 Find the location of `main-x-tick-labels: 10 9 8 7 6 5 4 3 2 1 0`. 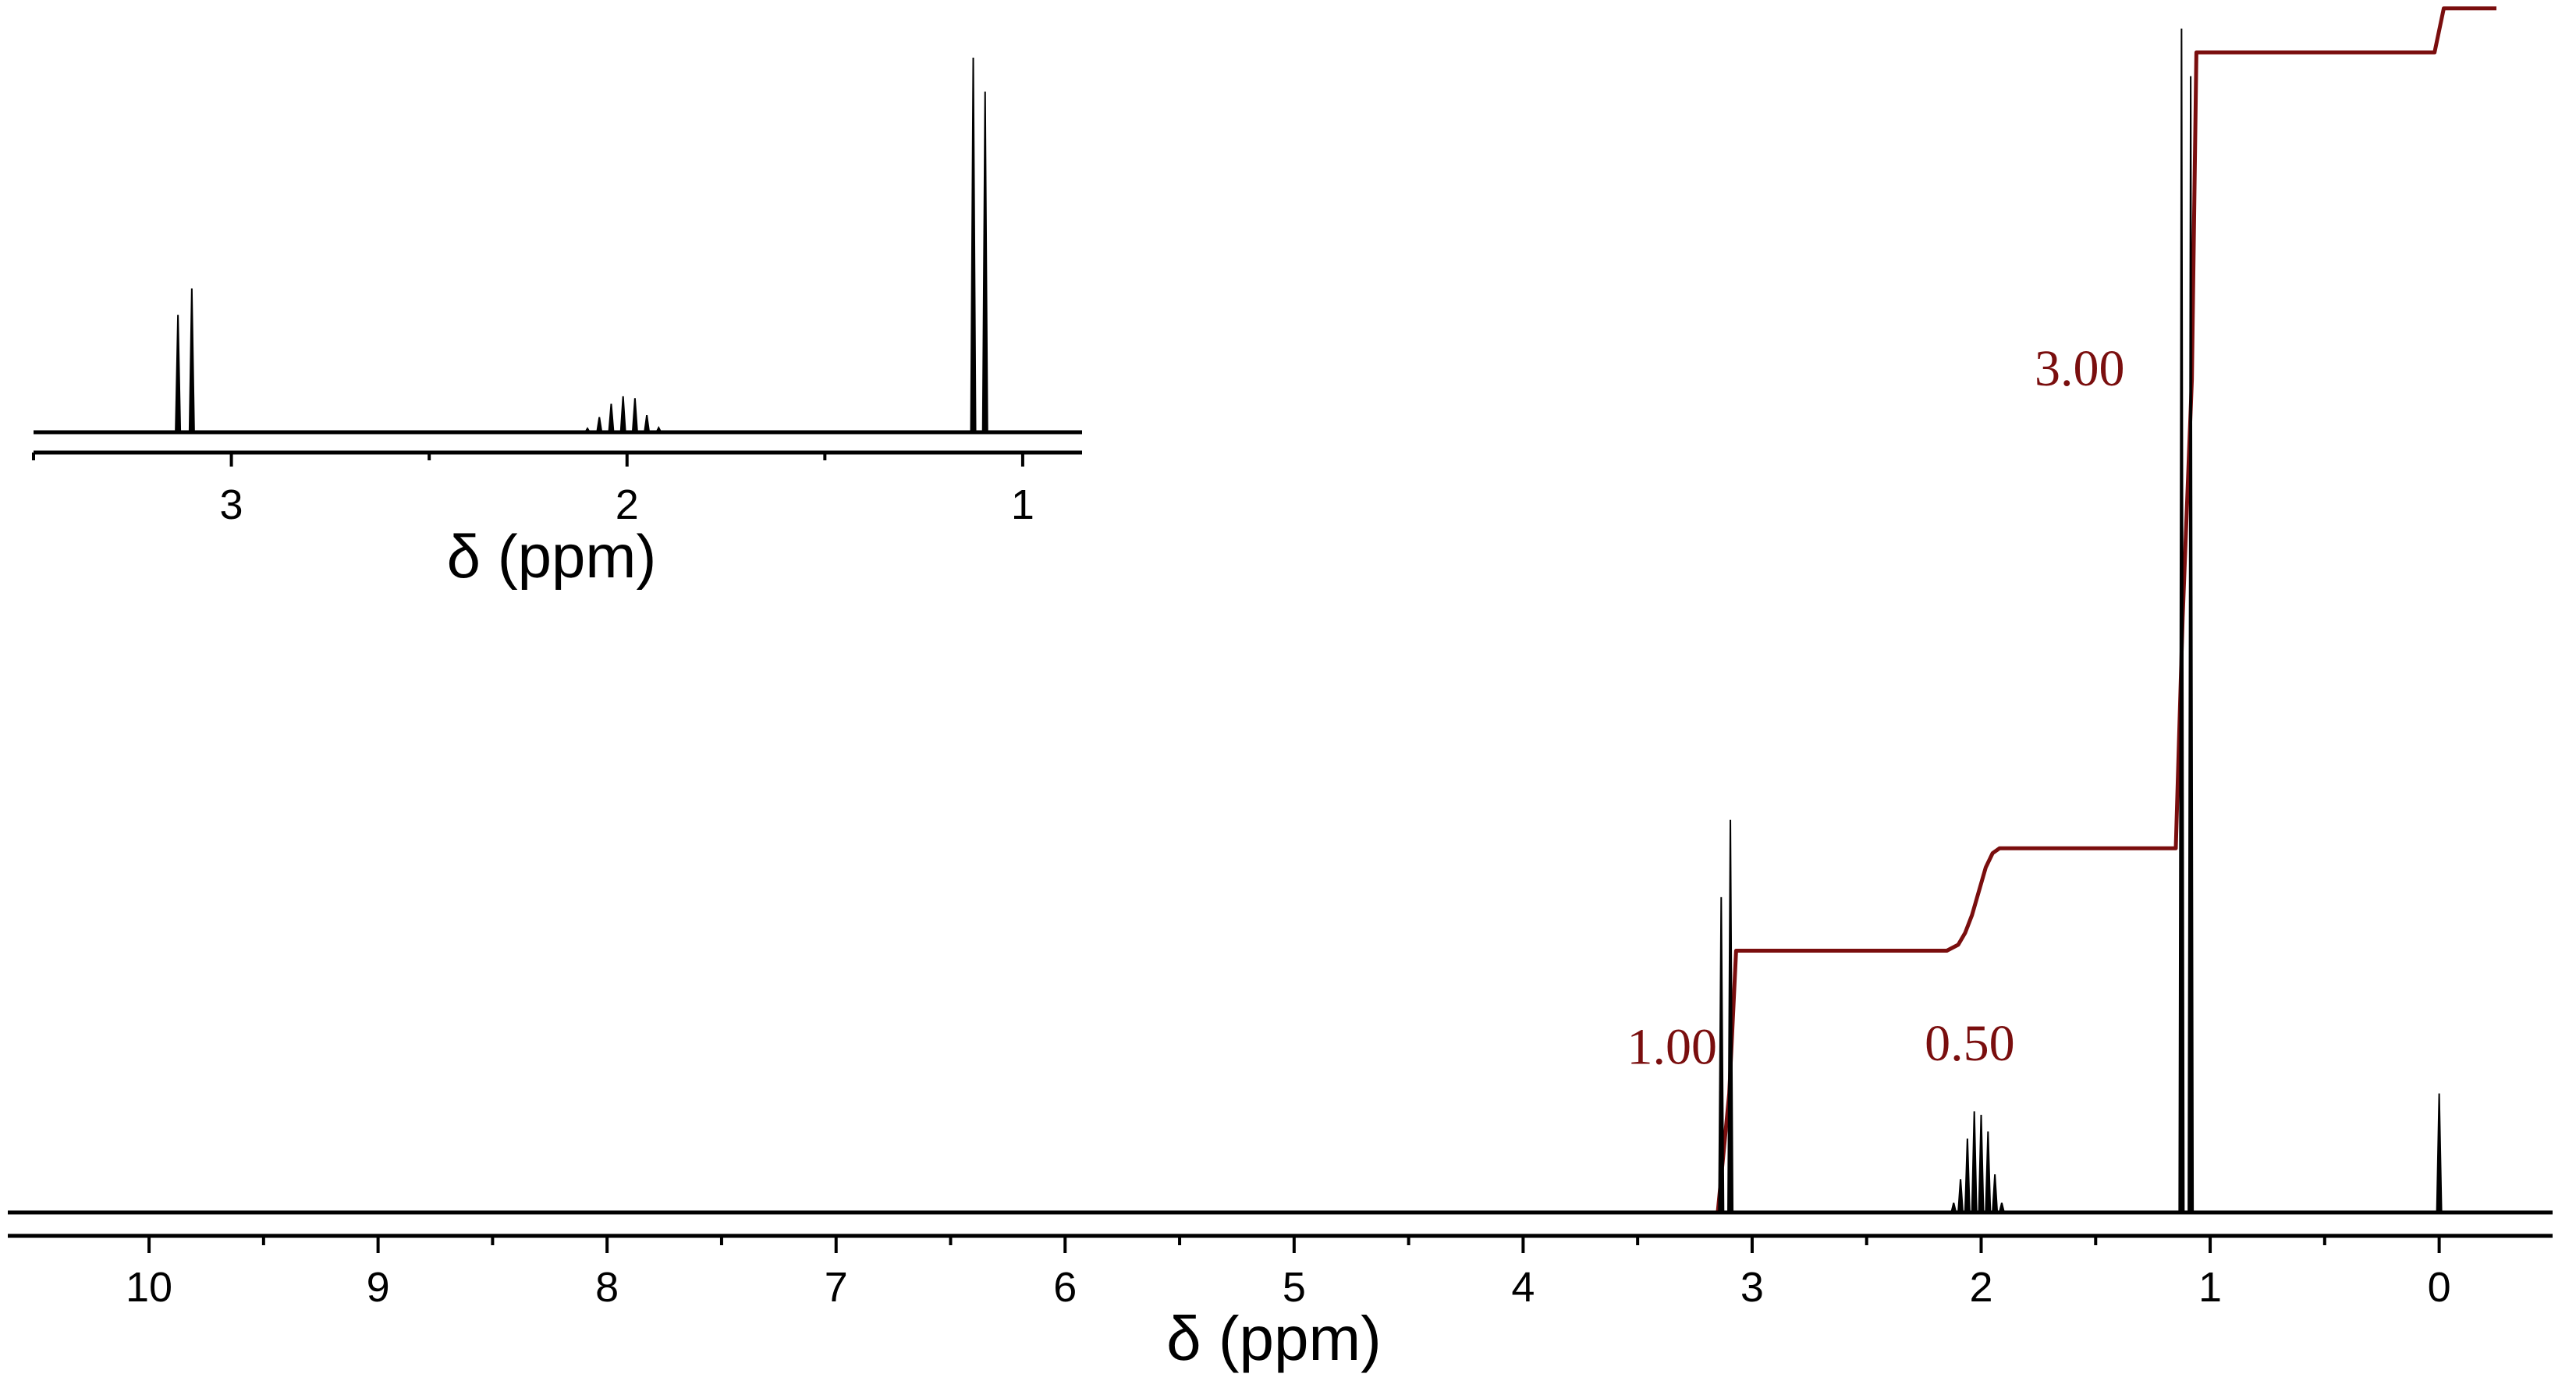

main-x-tick-labels: 10 9 8 7 6 5 4 3 2 1 0 is located at coordinates (1288, 1287).